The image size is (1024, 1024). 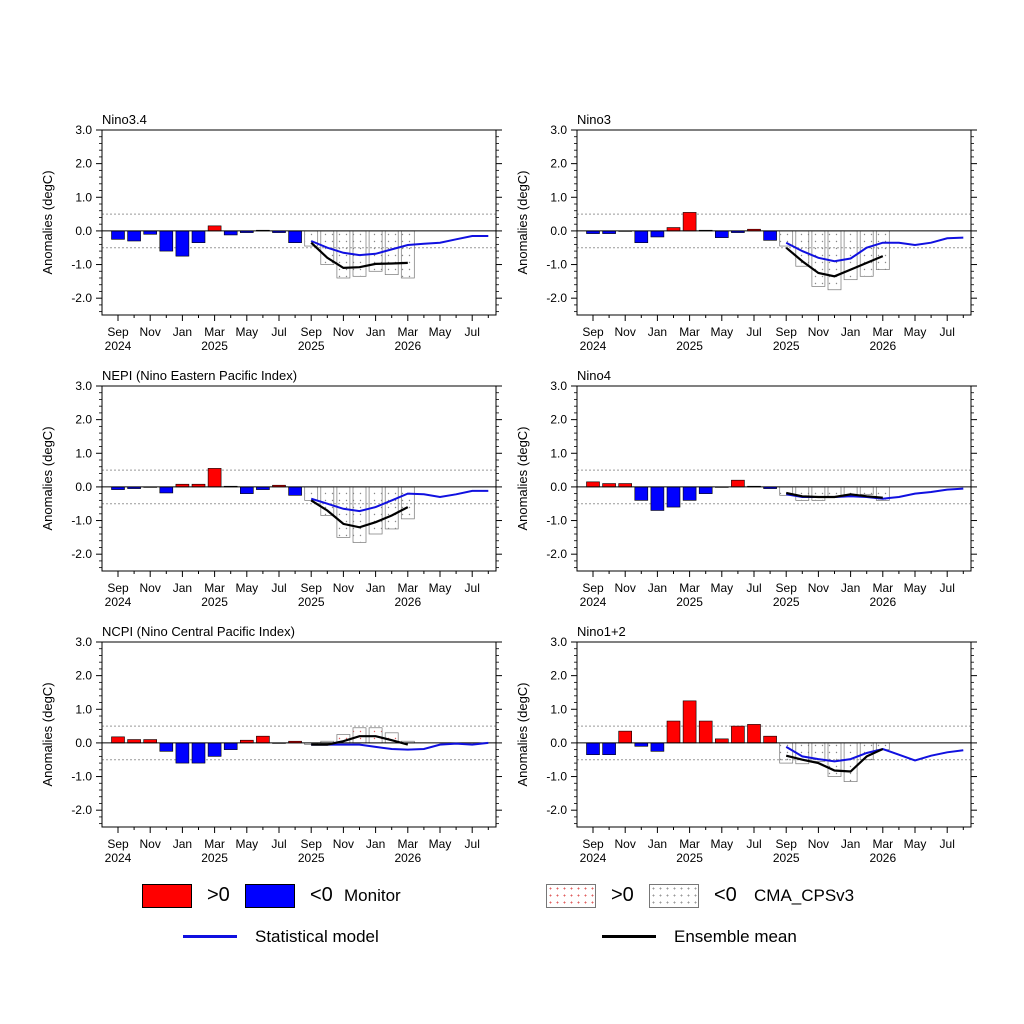 What do you see at coordinates (774, 734) in the screenshot?
I see `panel-frame` at bounding box center [774, 734].